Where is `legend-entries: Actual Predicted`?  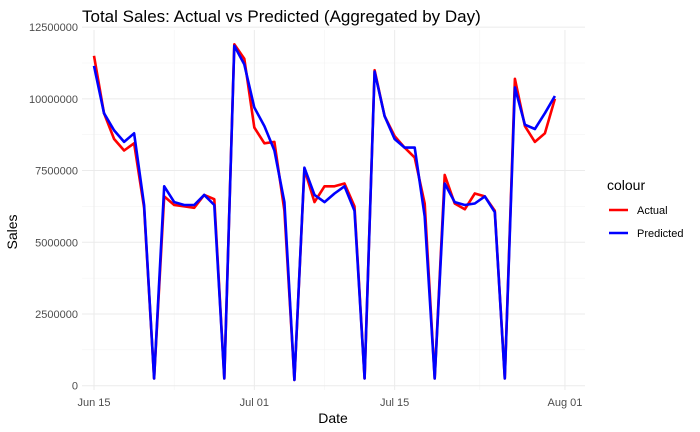
legend-entries: Actual Predicted is located at coordinates (646, 222).